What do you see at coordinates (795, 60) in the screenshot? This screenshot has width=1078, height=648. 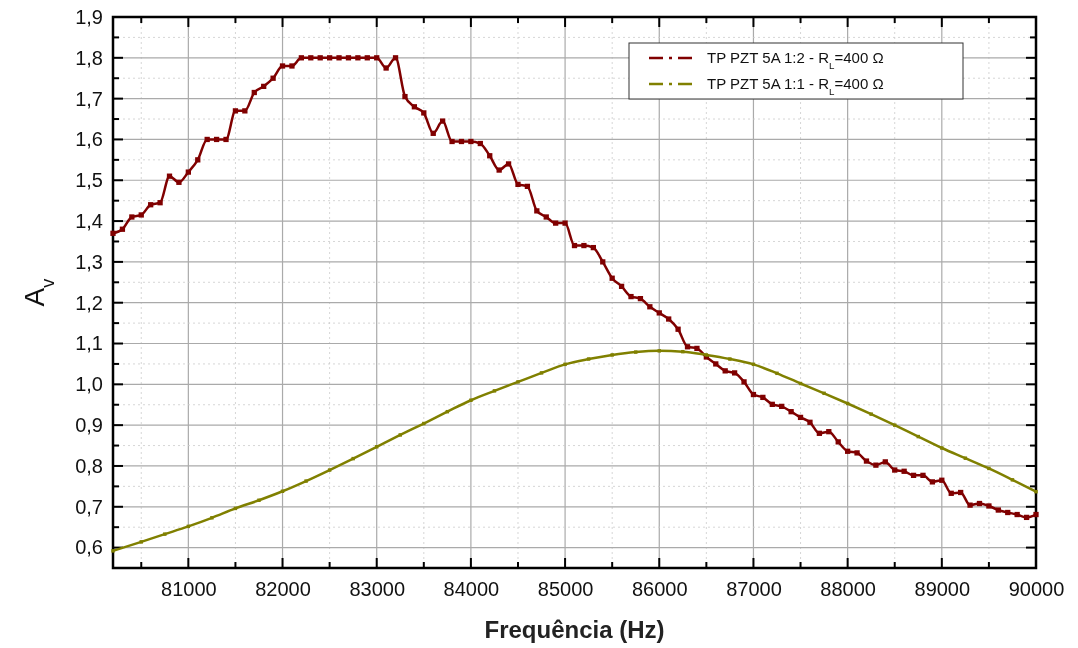 I see `legend-label: TP PZT 5A 1:2 - R$_{L}$=400 Ω` at bounding box center [795, 60].